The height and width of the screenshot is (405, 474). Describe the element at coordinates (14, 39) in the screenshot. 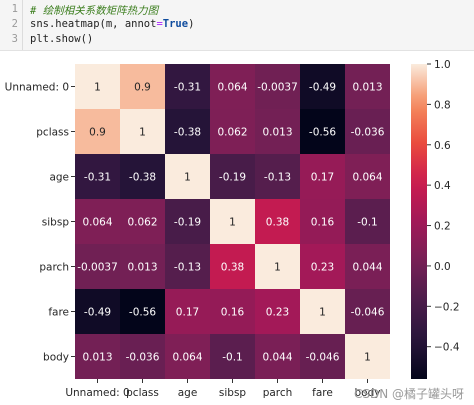

I see `line-number: 3` at that location.